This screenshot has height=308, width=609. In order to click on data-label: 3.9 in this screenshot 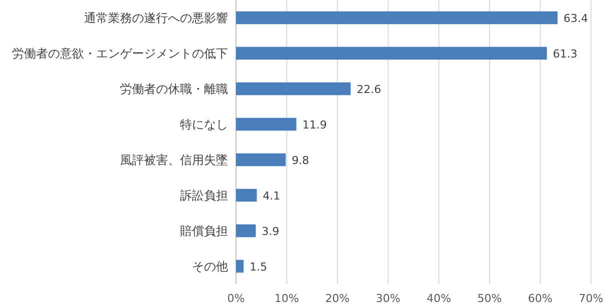, I will do `click(271, 231)`.